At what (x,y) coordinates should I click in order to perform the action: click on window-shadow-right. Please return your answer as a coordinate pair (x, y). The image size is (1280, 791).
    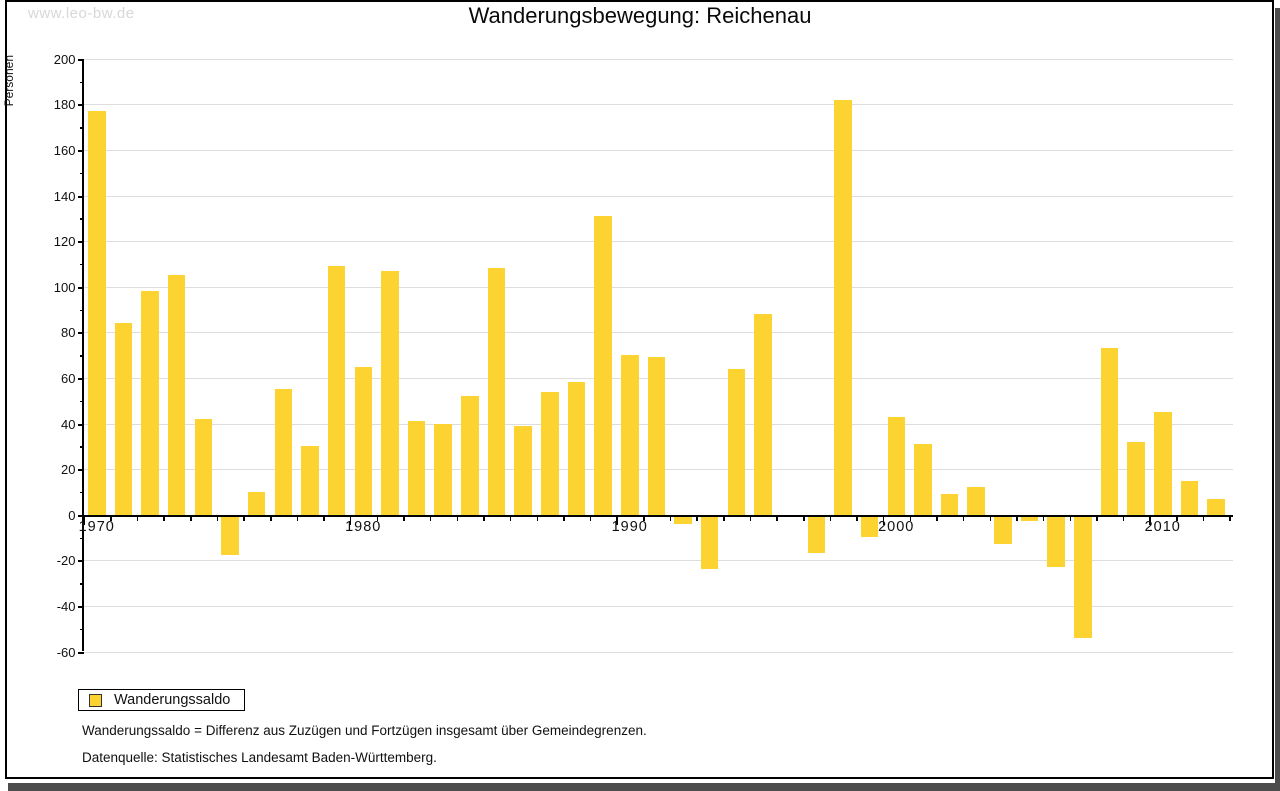
    Looking at the image, I should click on (1277, 399).